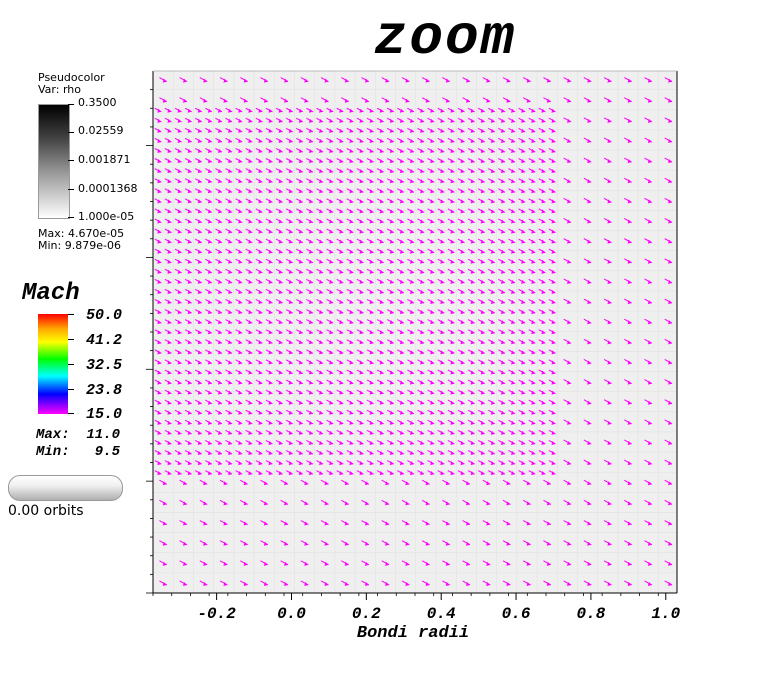 Image resolution: width=766 pixels, height=698 pixels. I want to click on time-slider, so click(65, 488).